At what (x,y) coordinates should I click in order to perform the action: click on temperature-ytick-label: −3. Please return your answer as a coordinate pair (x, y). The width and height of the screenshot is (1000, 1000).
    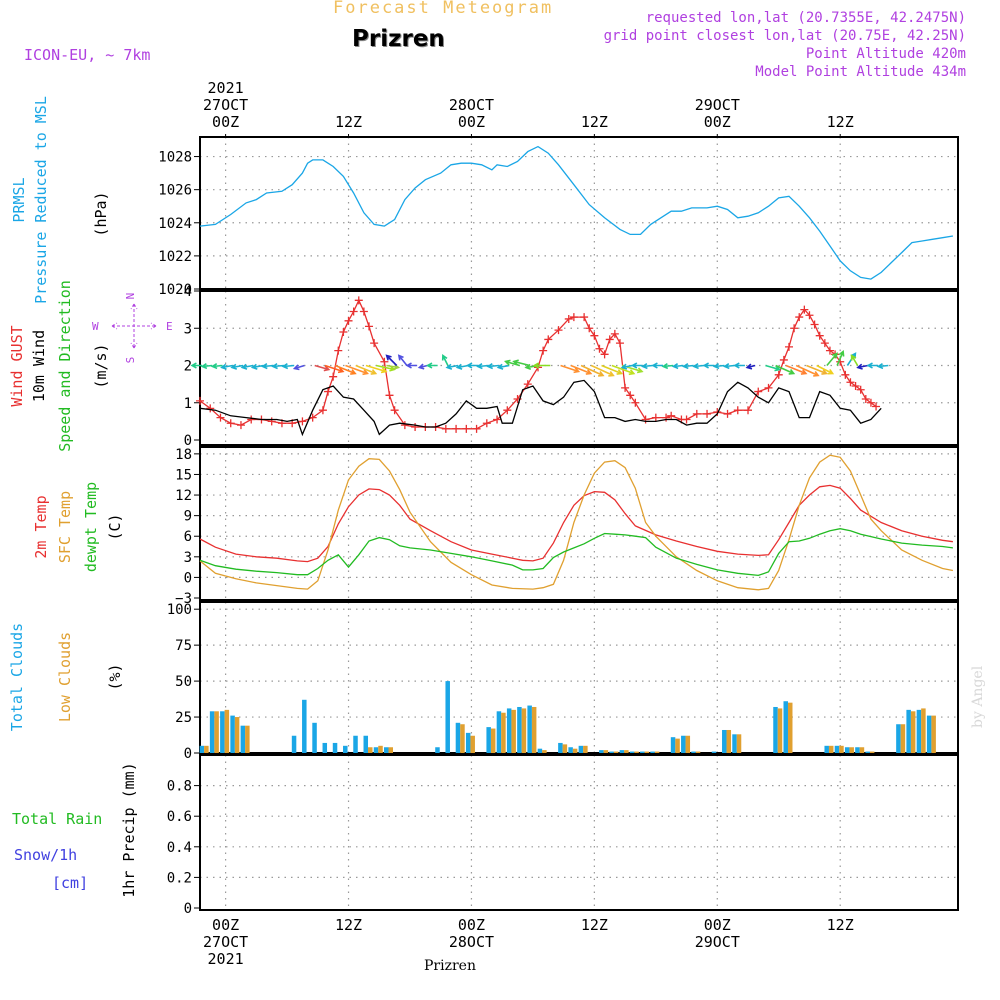
    Looking at the image, I should click on (183, 599).